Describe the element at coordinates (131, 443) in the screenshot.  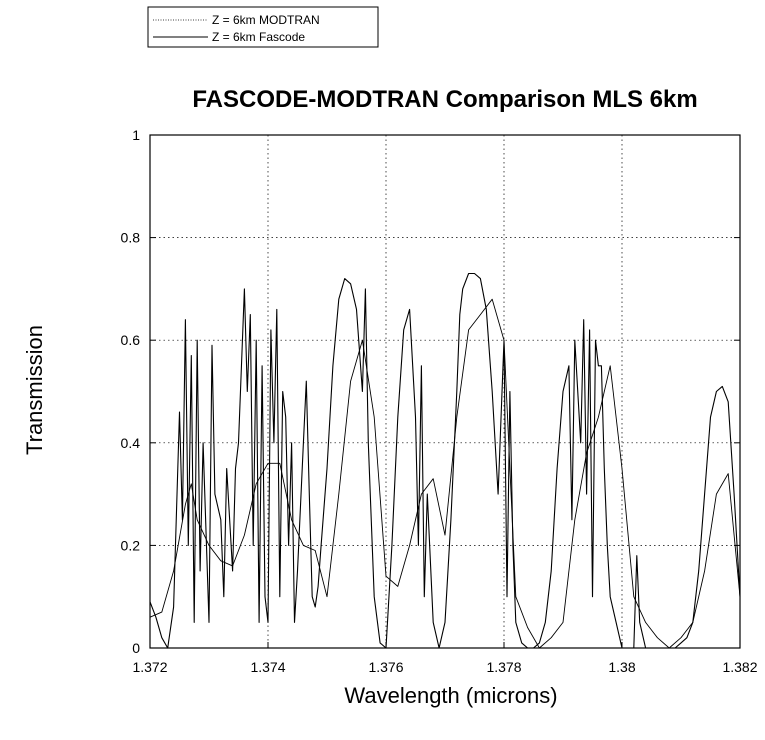
I see `y-tick-label: 0.4` at that location.